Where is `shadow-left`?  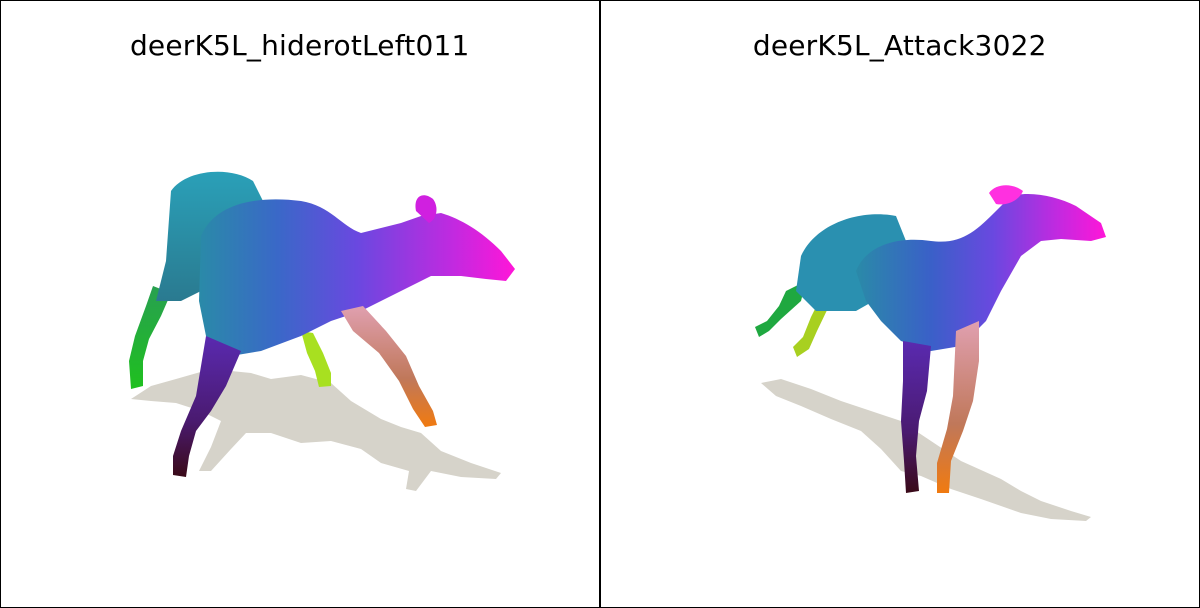 shadow-left is located at coordinates (316, 430).